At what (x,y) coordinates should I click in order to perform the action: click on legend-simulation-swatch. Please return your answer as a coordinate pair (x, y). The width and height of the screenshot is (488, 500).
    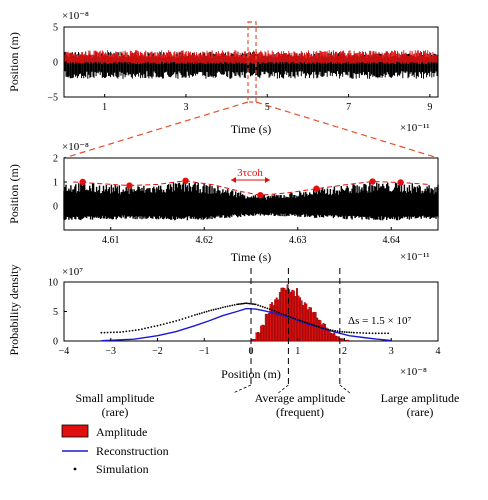
    Looking at the image, I should click on (75, 469).